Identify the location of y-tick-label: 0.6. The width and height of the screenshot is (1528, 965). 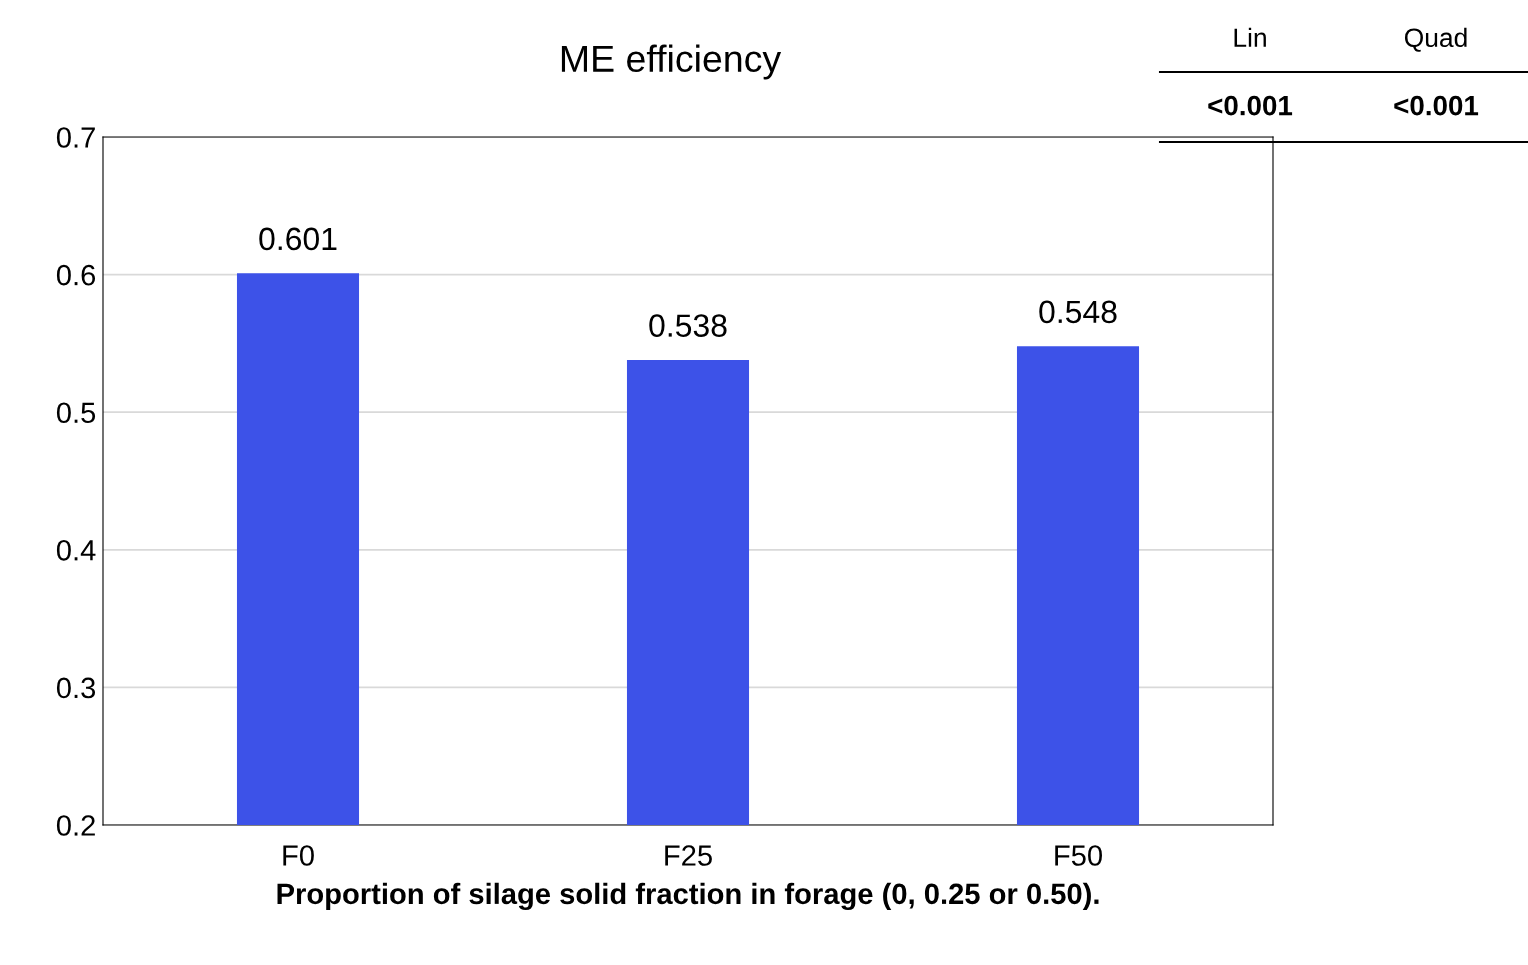
(76, 275).